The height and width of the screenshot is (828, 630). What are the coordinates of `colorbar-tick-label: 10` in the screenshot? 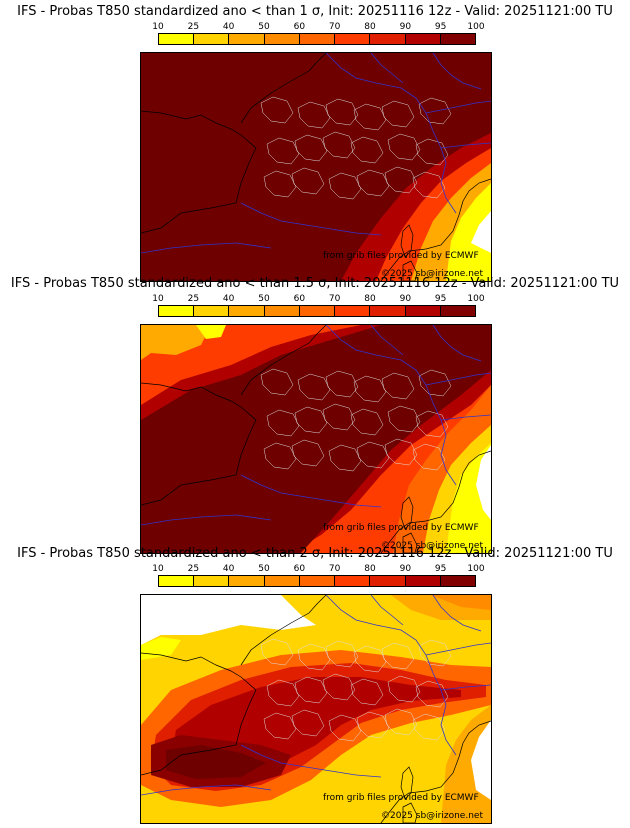 It's located at (158, 27).